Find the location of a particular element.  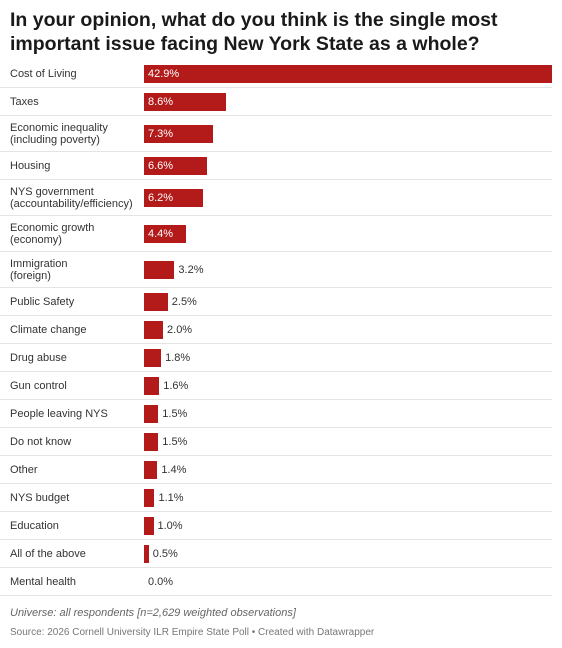

category-label: Economic growth (economy) is located at coordinates (52, 234).